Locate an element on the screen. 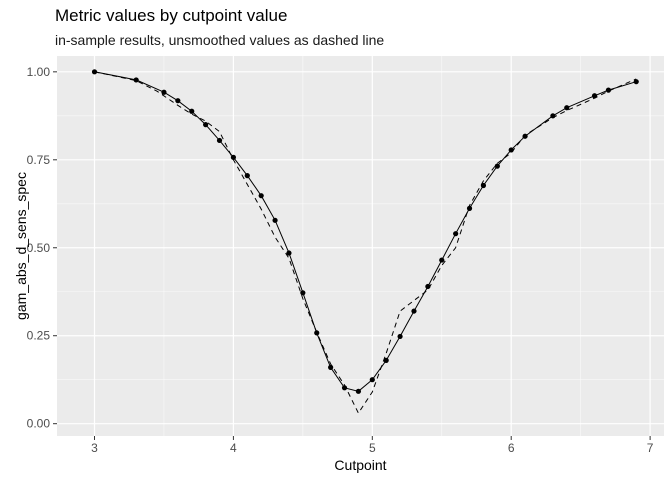 Image resolution: width=672 pixels, height=480 pixels. x-axis: 3 4 5 6 7 is located at coordinates (372, 445).